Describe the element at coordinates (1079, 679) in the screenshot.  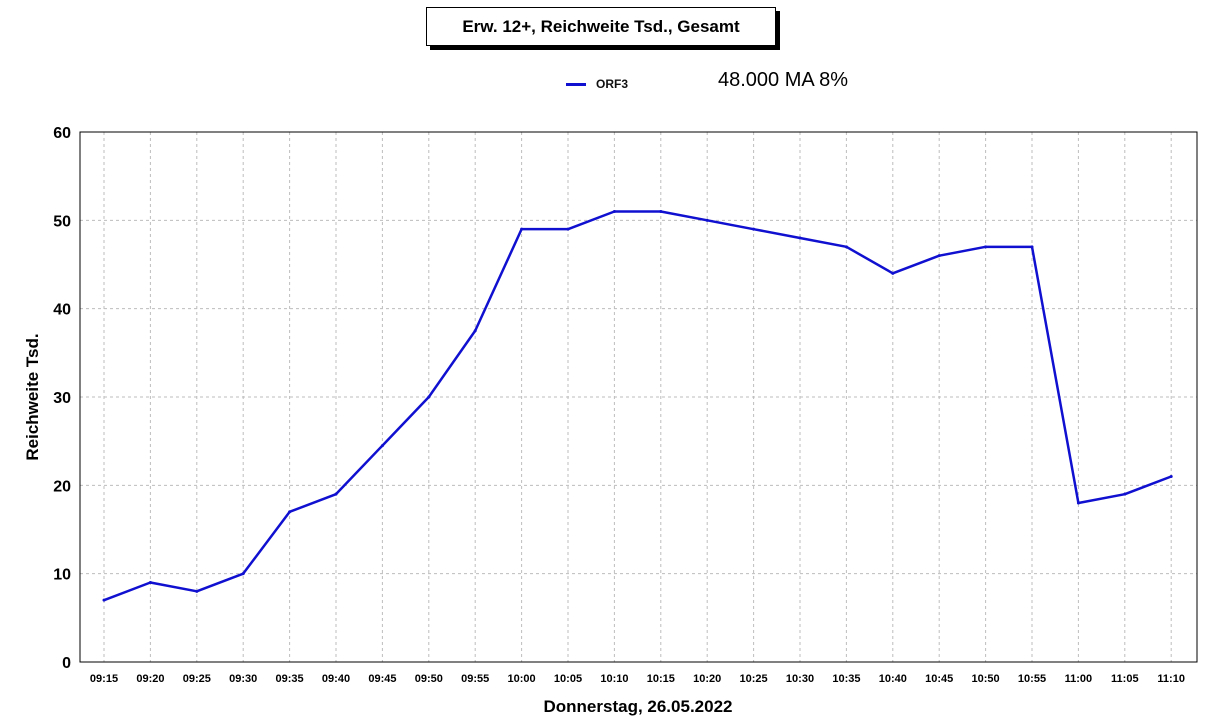
I see `x-tick-label: 11:00` at that location.